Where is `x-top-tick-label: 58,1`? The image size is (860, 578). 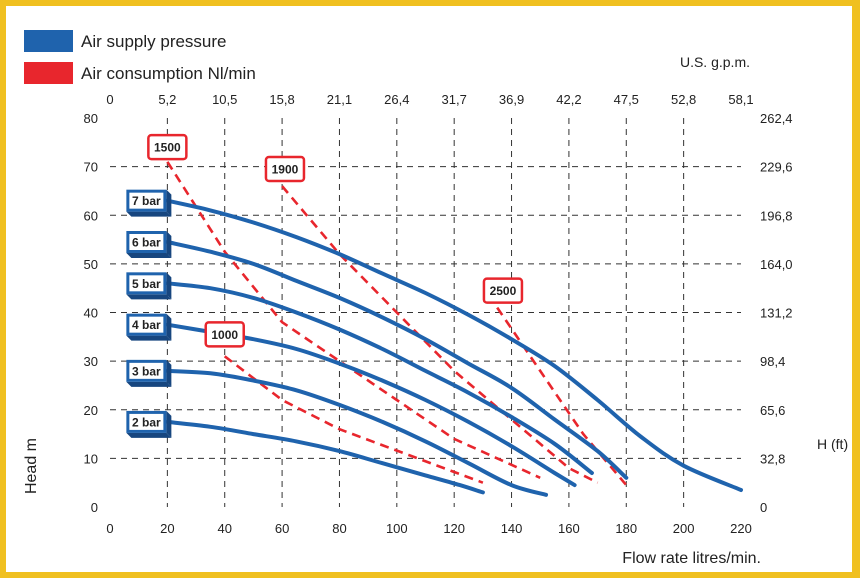
x-top-tick-label: 58,1 is located at coordinates (740, 99).